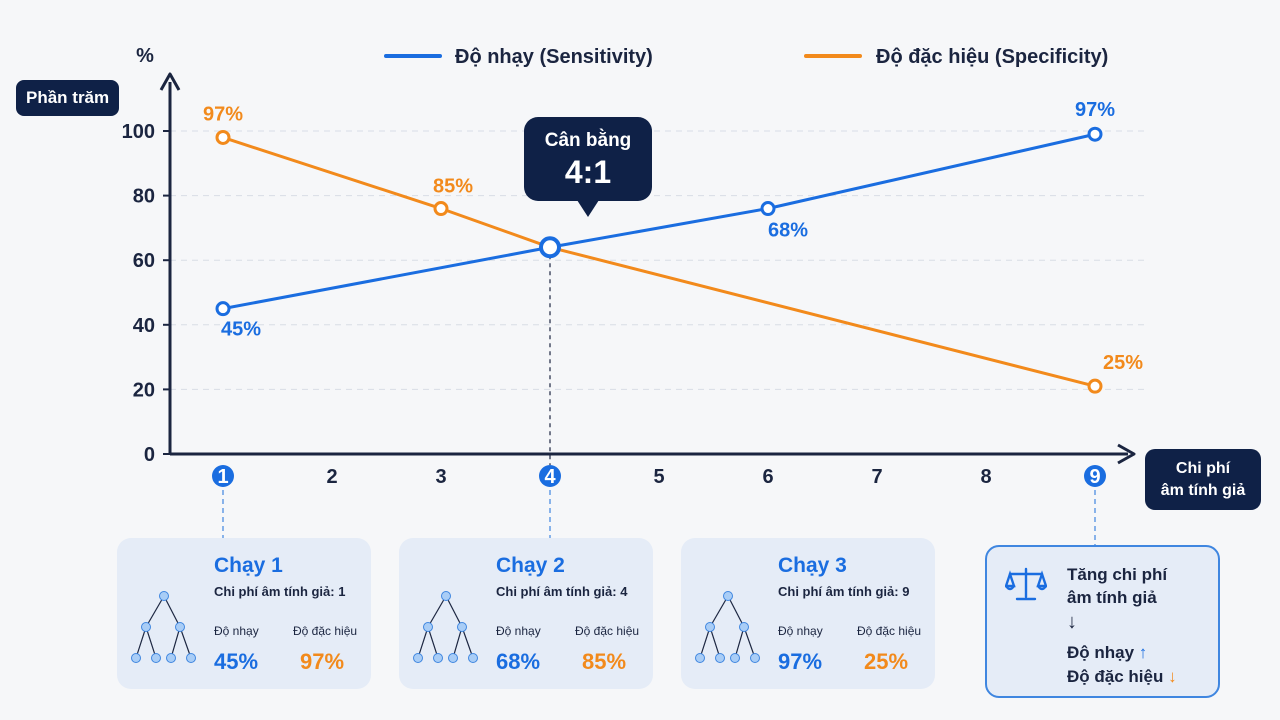 This screenshot has height=720, width=1280. Describe the element at coordinates (992, 57) in the screenshot. I see `legend-label: Độ đặc hiệu (Specificity)` at that location.